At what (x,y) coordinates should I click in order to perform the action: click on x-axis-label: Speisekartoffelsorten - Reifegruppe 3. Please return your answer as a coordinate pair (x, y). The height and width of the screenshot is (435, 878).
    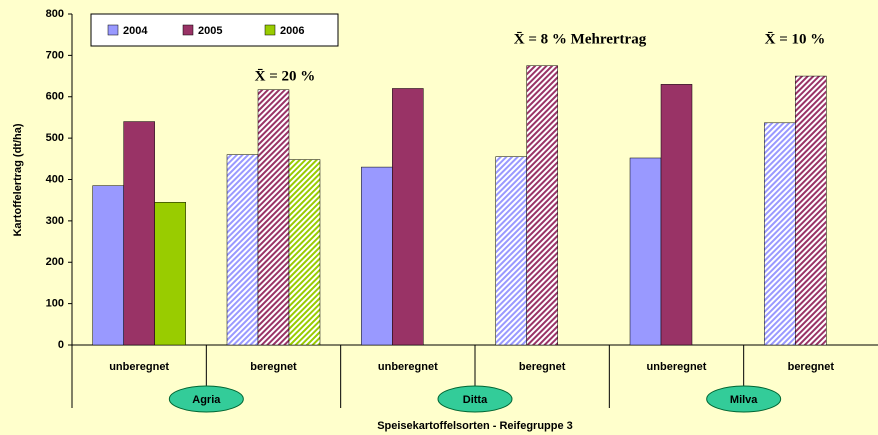
    Looking at the image, I should click on (475, 426).